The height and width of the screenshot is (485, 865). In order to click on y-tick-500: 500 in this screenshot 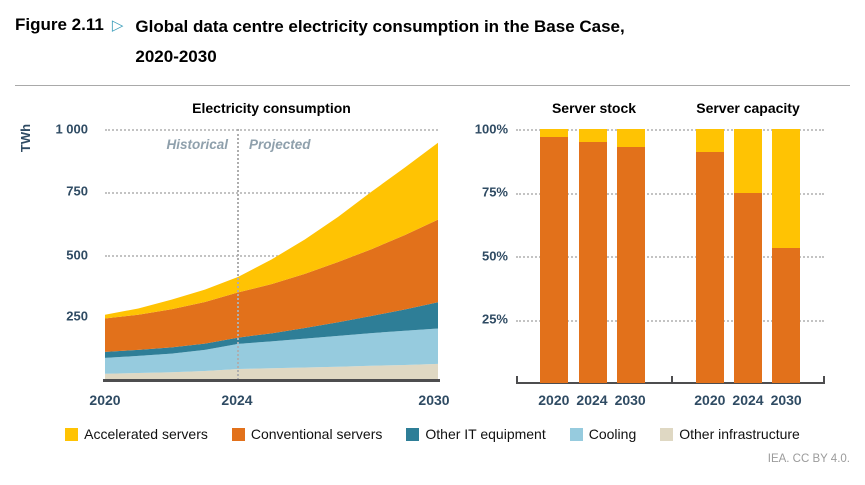, I will do `click(77, 255)`.